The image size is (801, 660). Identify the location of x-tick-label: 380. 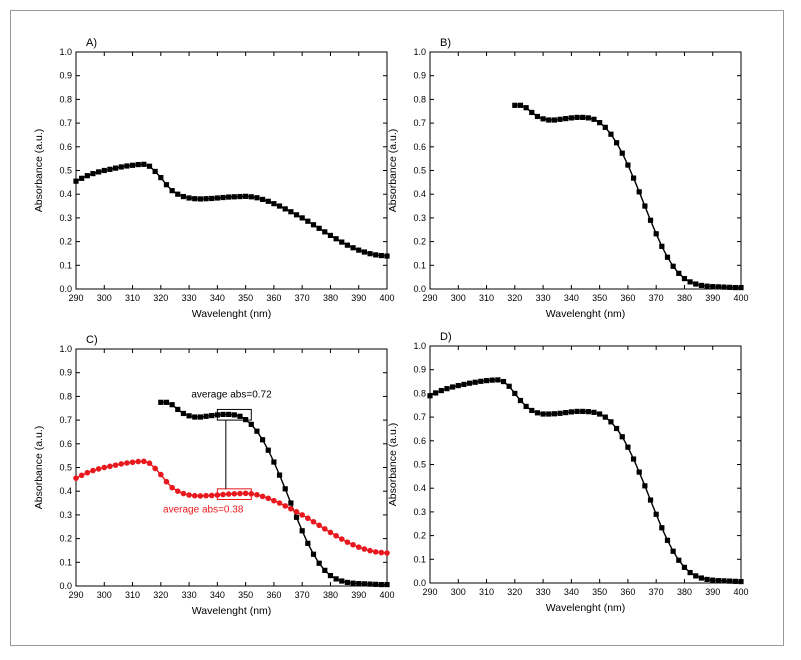
(330, 595).